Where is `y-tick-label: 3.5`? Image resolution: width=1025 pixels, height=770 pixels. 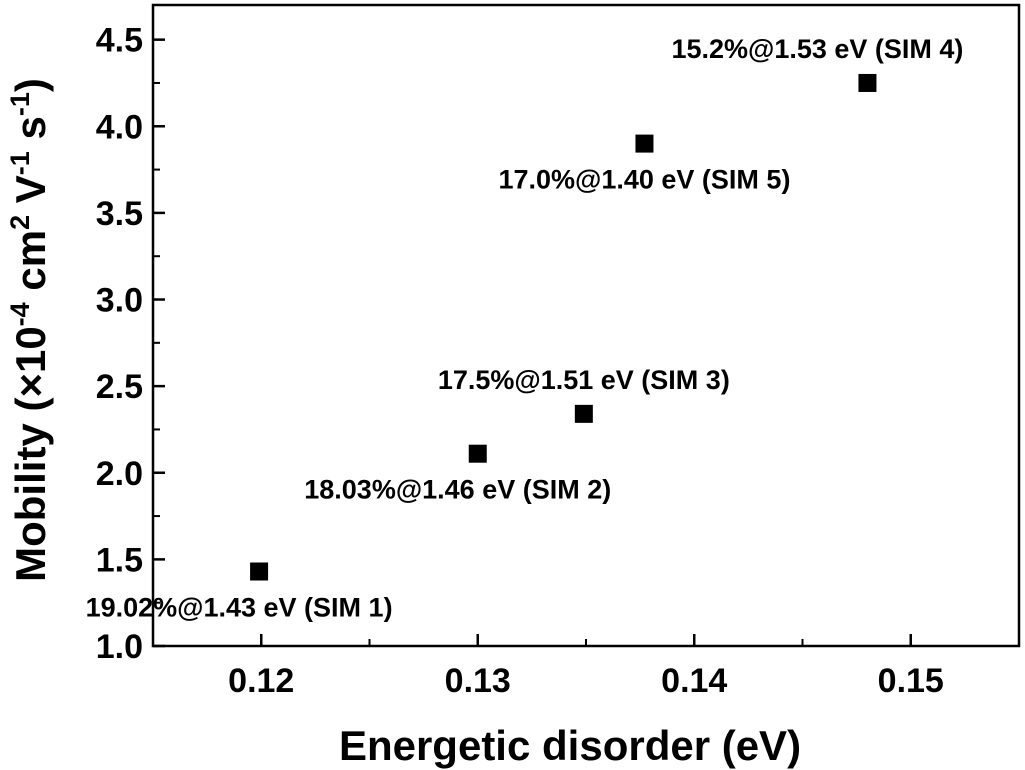 y-tick-label: 3.5 is located at coordinates (119, 214).